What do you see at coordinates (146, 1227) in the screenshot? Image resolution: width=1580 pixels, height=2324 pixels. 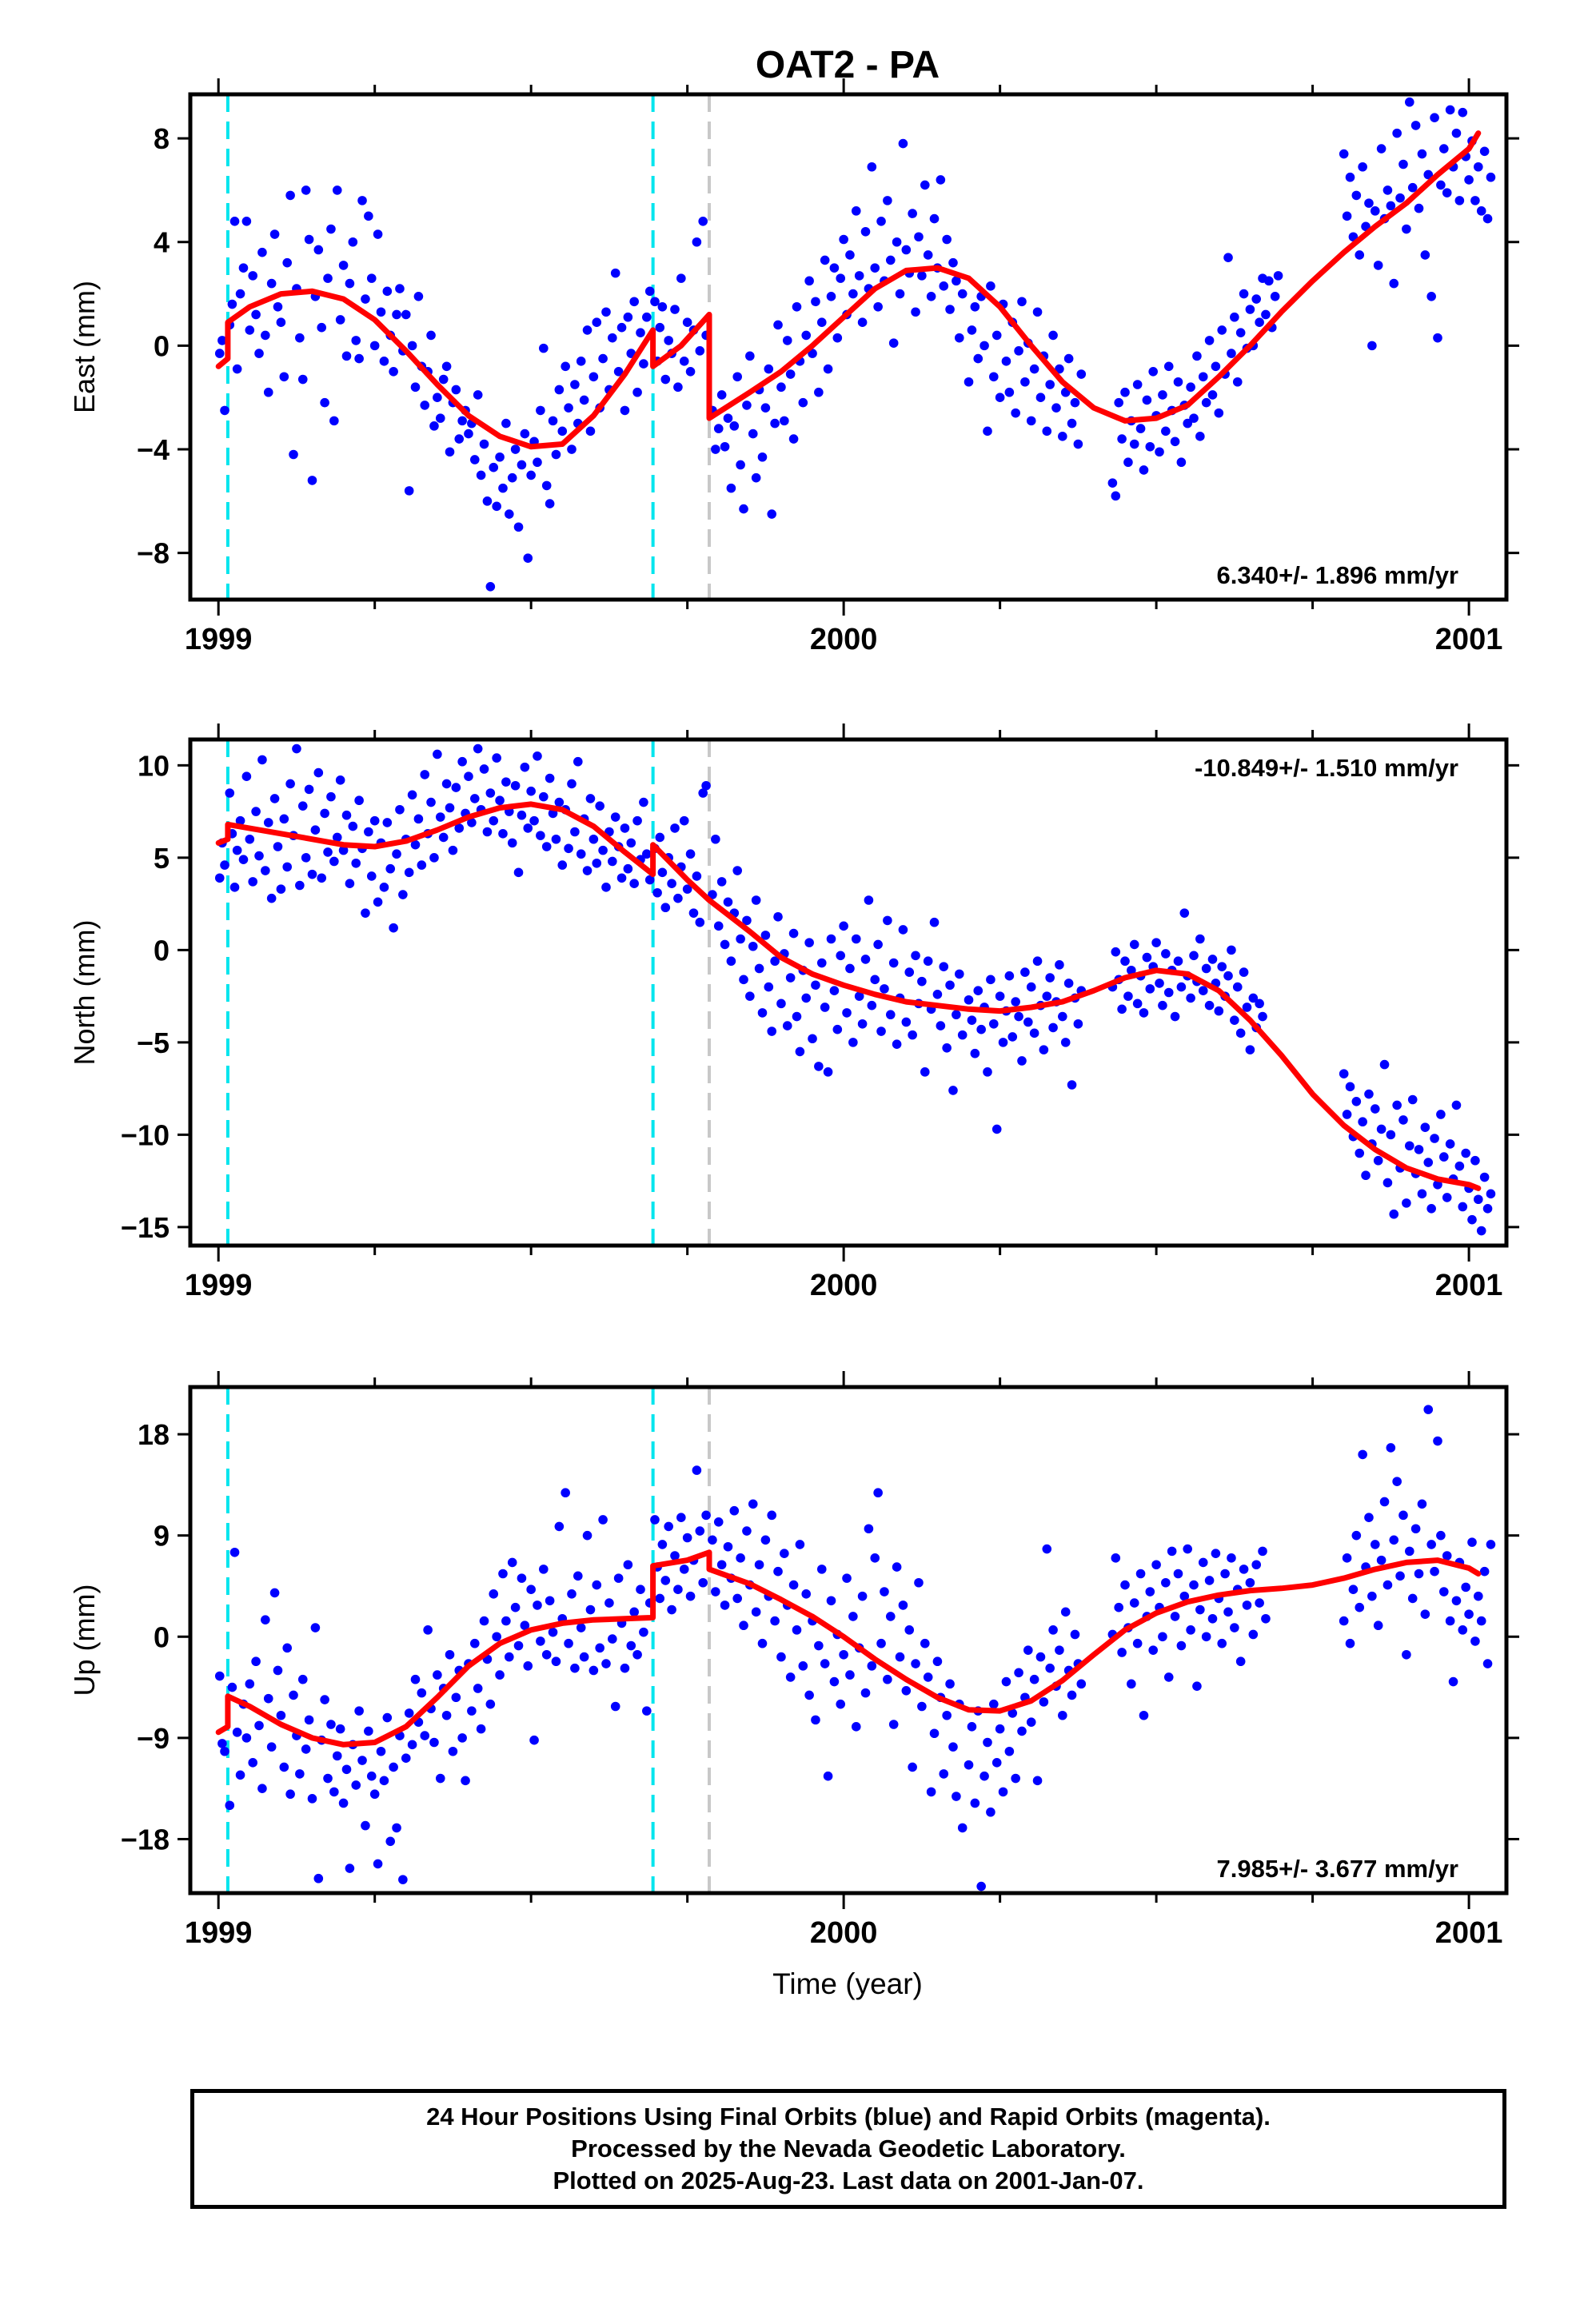 I see `y-tick-label: −15` at bounding box center [146, 1227].